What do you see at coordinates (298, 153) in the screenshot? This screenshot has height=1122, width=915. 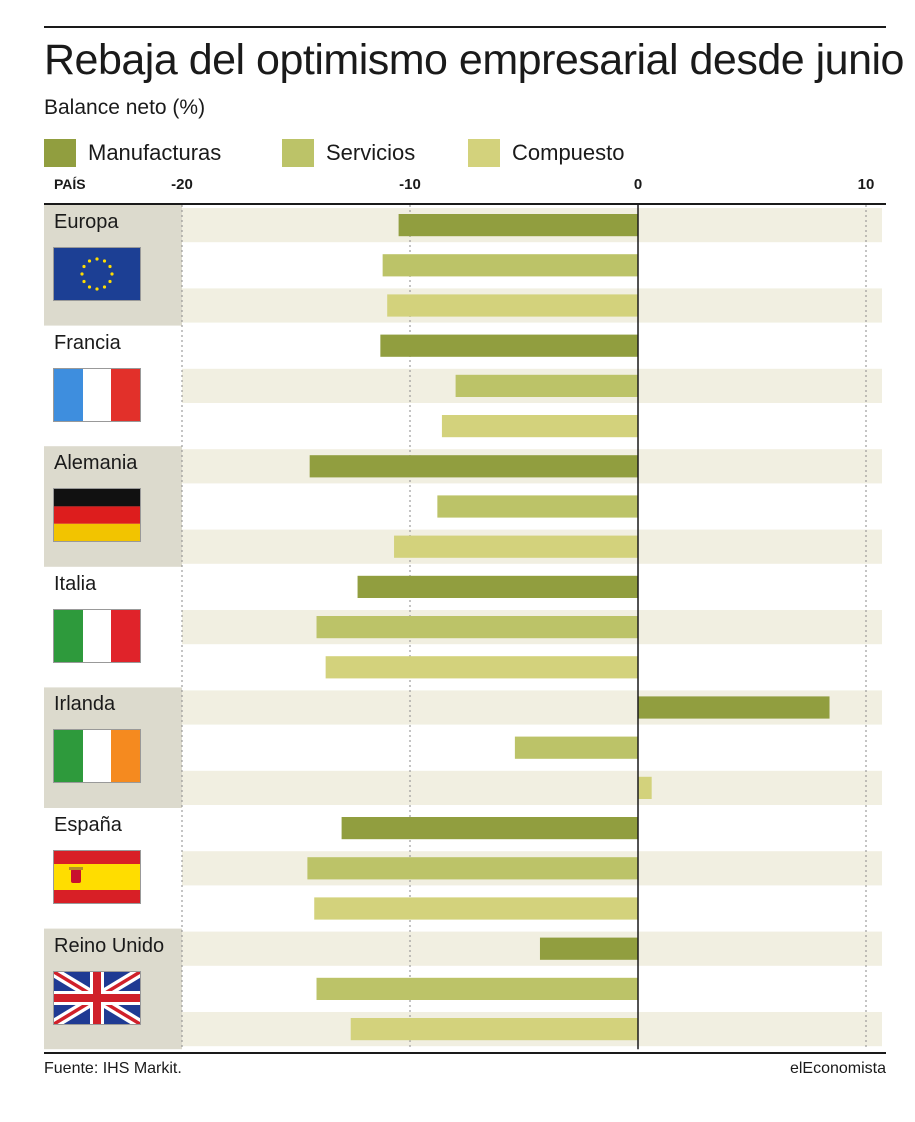 I see `legend-swatch-servicios` at bounding box center [298, 153].